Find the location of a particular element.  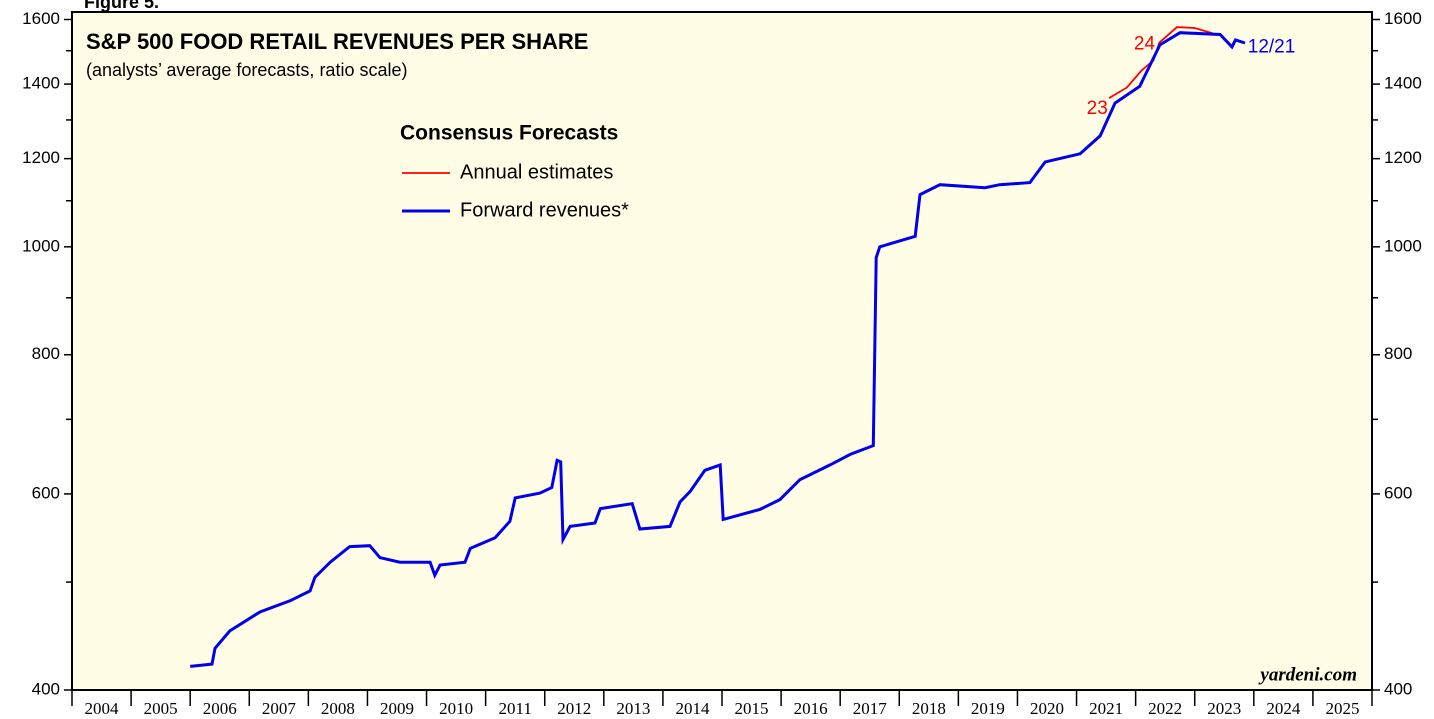

y2-tick-label: 1000 is located at coordinates (1403, 245).